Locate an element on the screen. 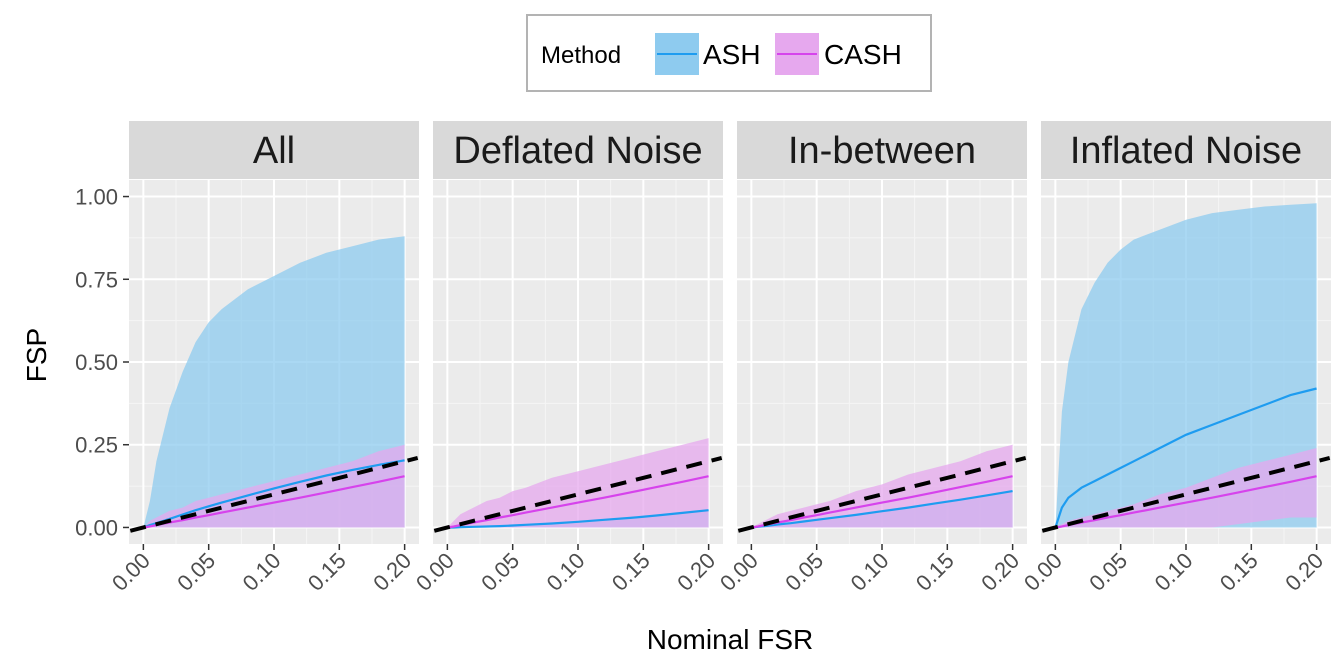  y-tick-label: 0.25 is located at coordinates (96, 445).